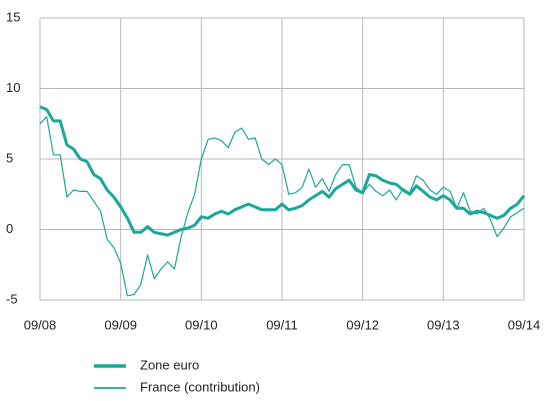  I want to click on y-tick-label: 10, so click(13, 87).